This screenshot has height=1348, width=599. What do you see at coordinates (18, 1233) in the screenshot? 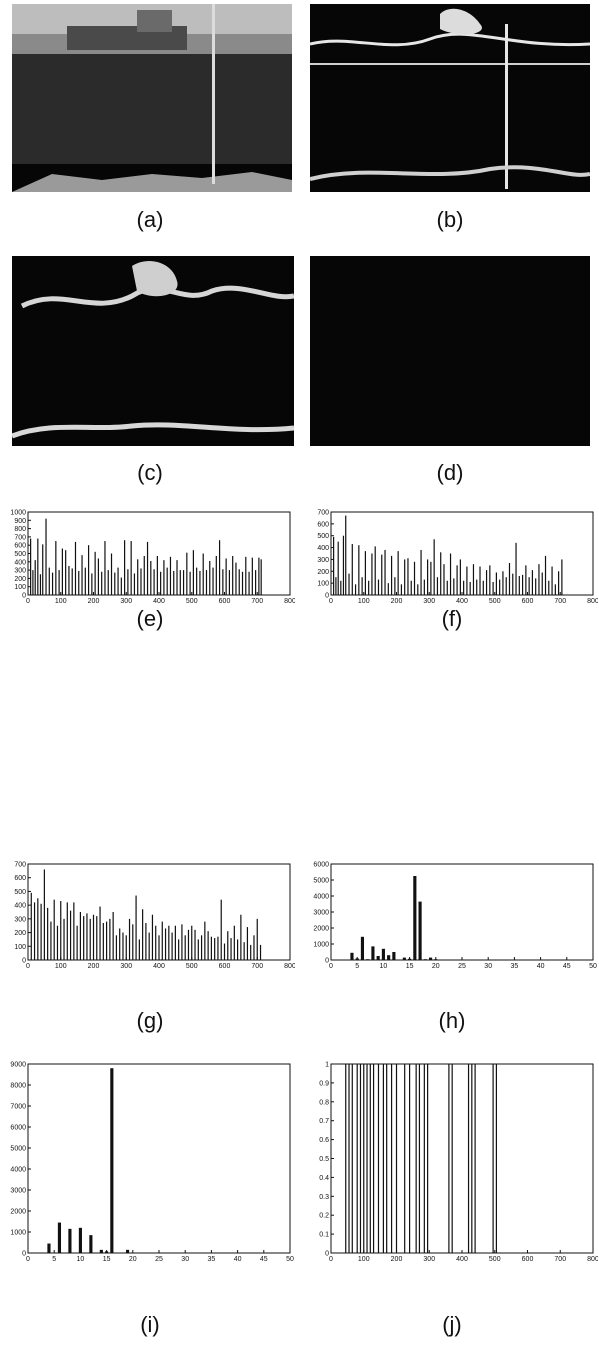
I see `y-tick-label: 1000` at bounding box center [18, 1233].